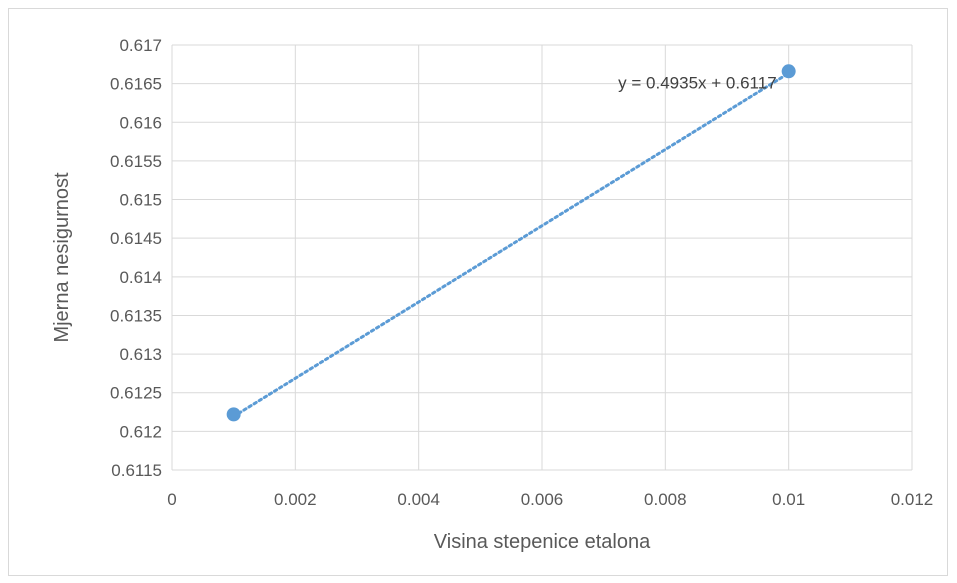 The height and width of the screenshot is (583, 957). I want to click on y-tick-label: 0.613, so click(140, 354).